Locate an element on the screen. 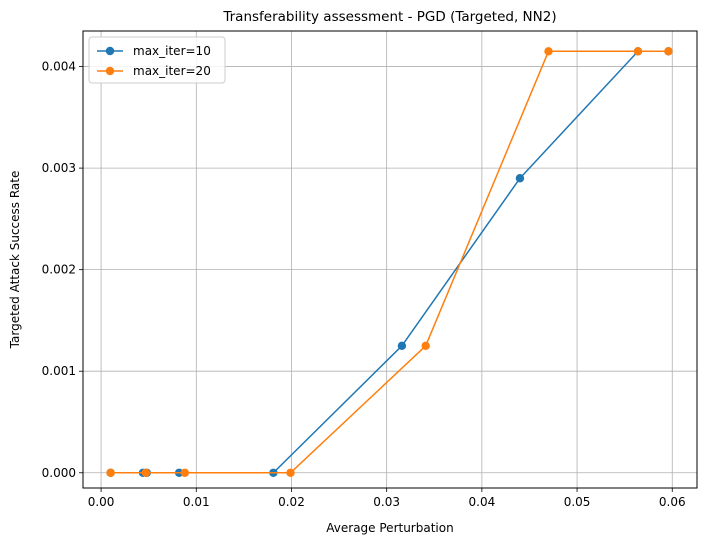  x-tick-label: 0.02 is located at coordinates (291, 502).